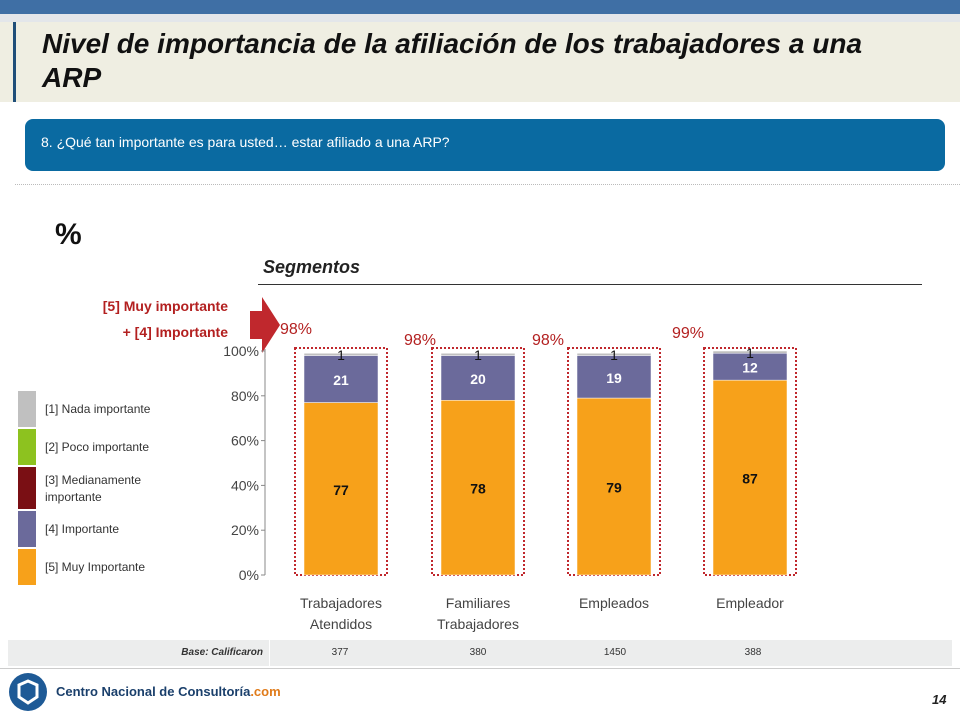 This screenshot has height=720, width=960. Describe the element at coordinates (939, 699) in the screenshot. I see `page-number: 14` at that location.